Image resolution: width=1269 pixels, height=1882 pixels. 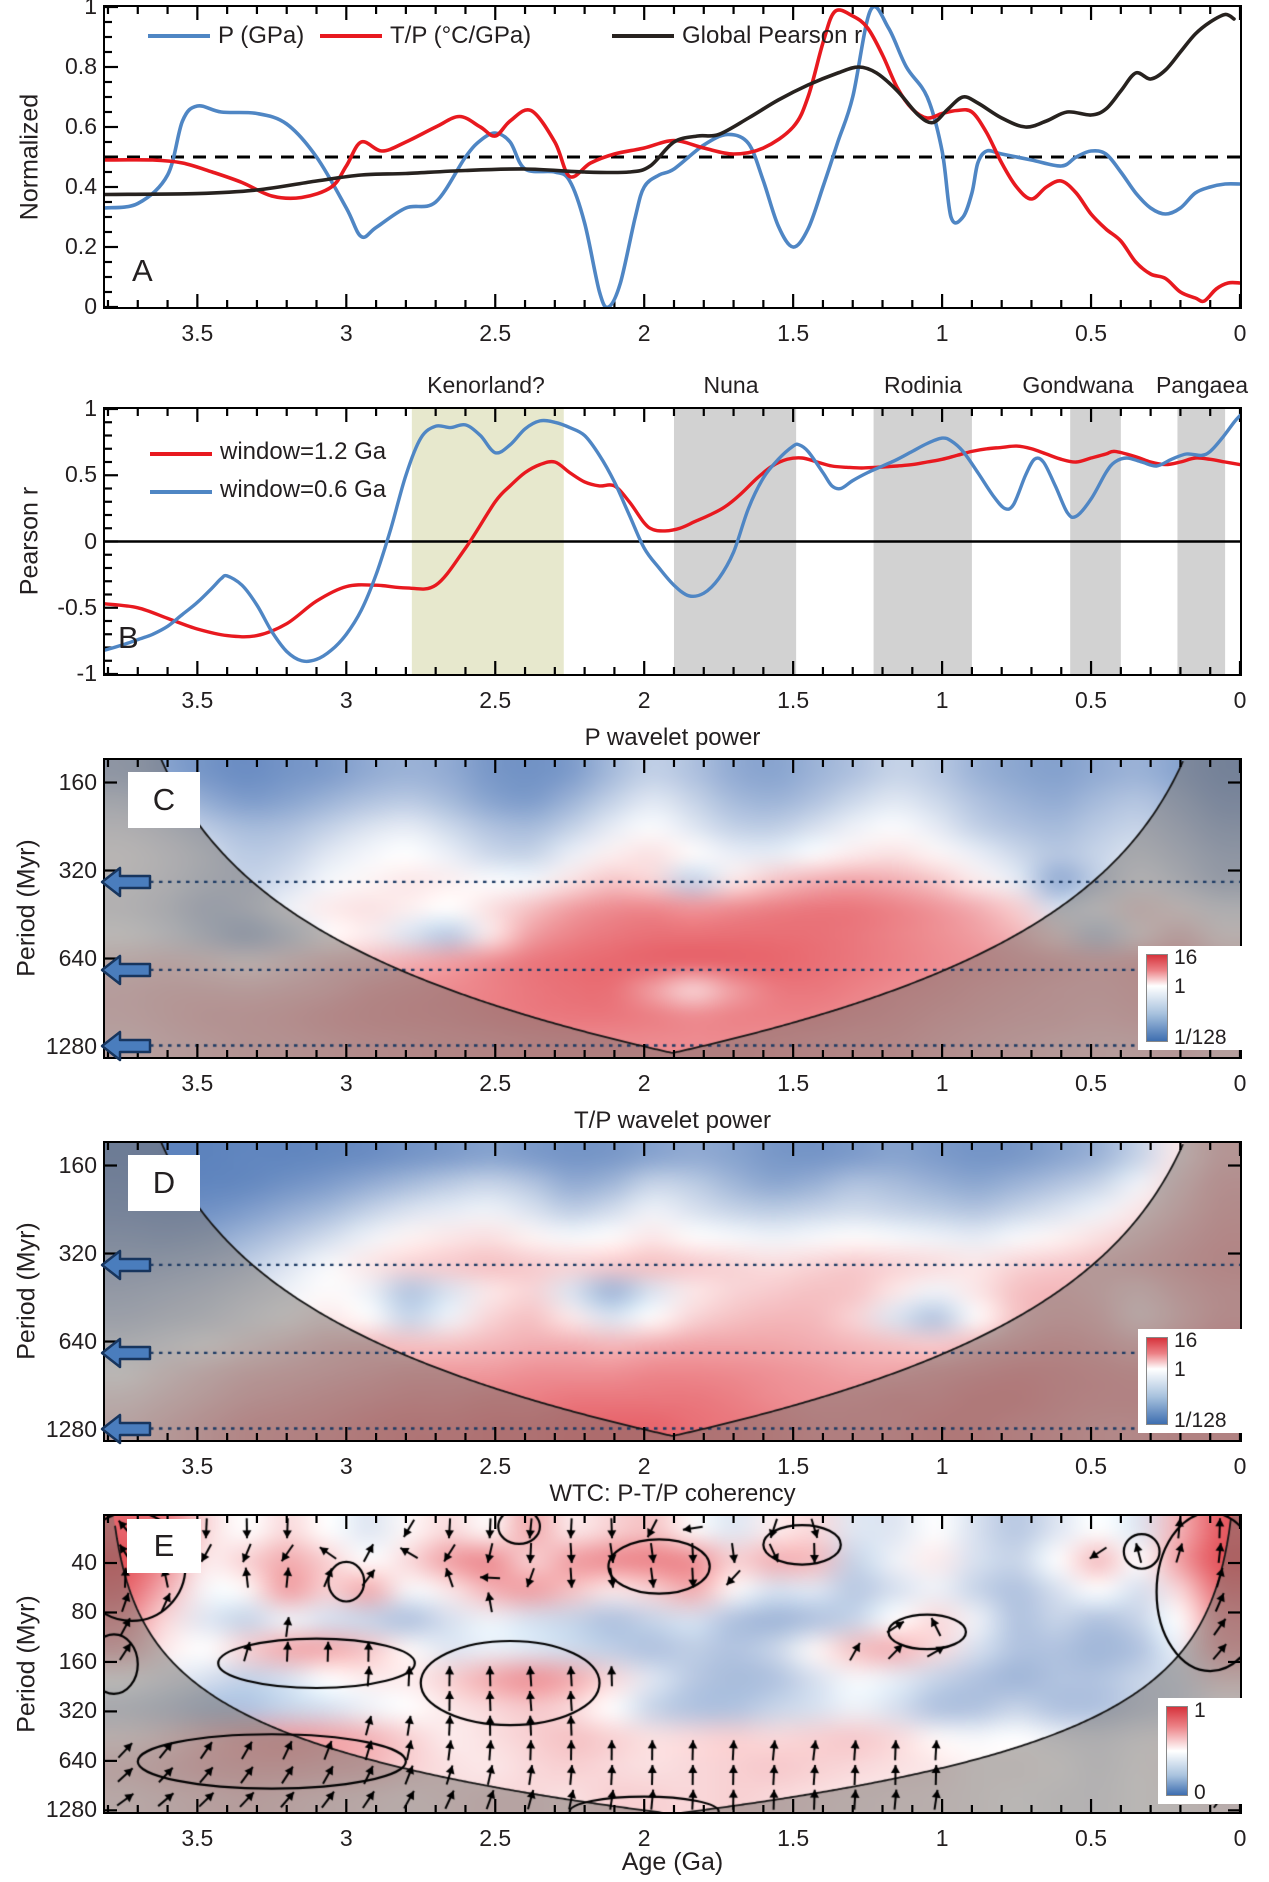 I want to click on colorbar-c-max: 16, so click(x=1186, y=957).